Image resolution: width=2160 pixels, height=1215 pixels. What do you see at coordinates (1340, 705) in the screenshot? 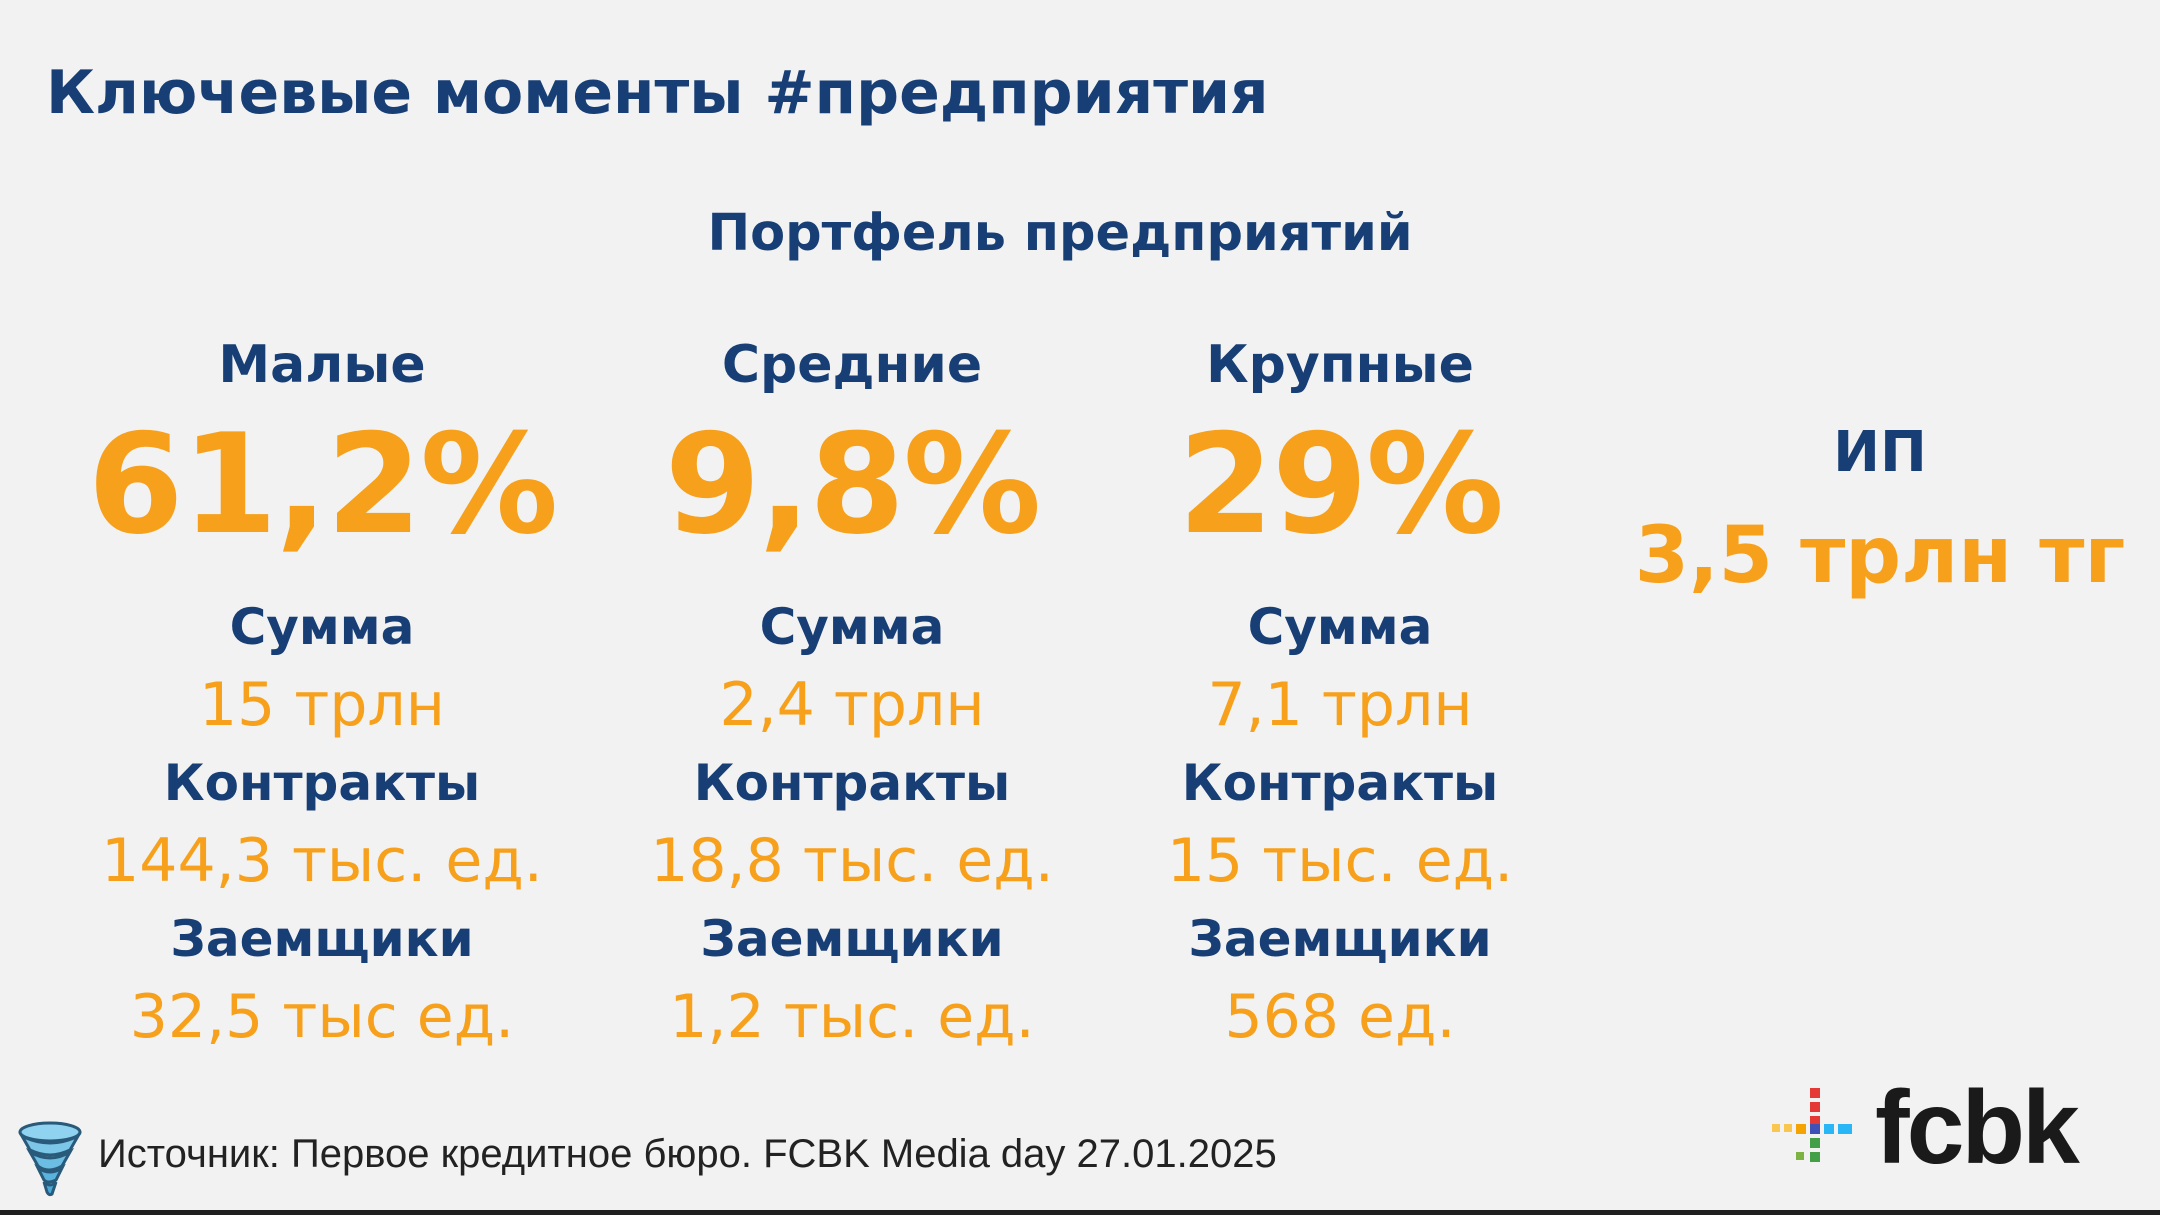
I see `sum-value: 7,1 трлн` at bounding box center [1340, 705].